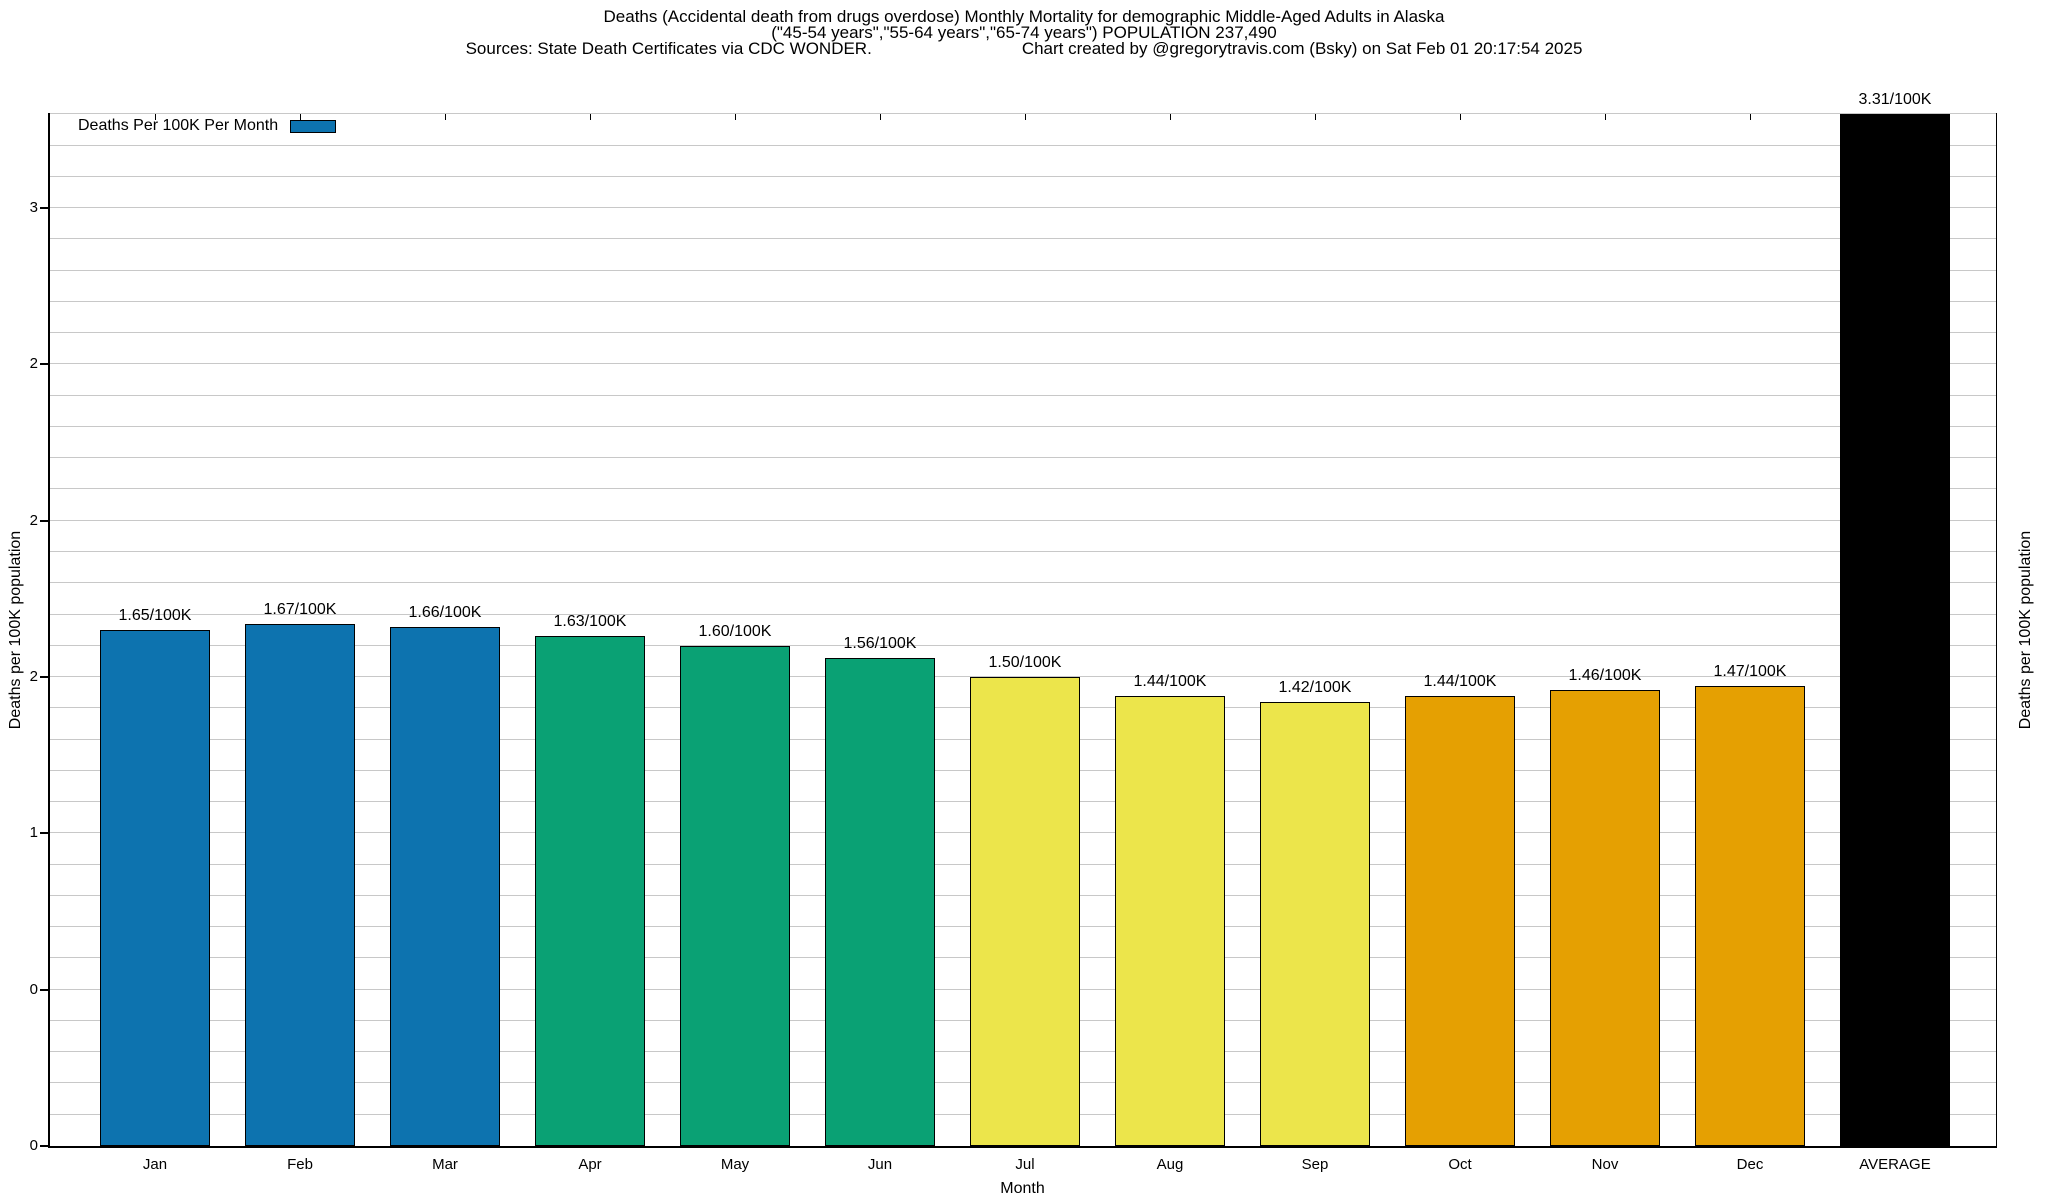 The width and height of the screenshot is (2048, 1200). I want to click on x-tick-label: Oct, so click(1460, 1164).